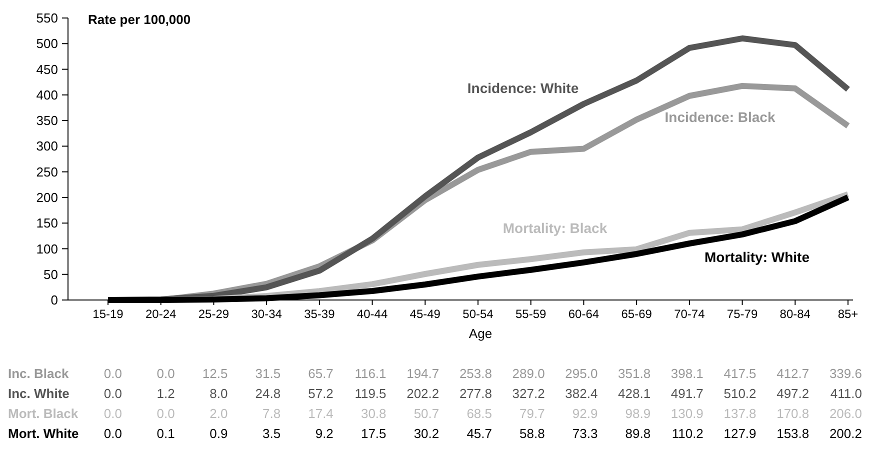  Describe the element at coordinates (271, 433) in the screenshot. I see `data-label: 3.5` at that location.